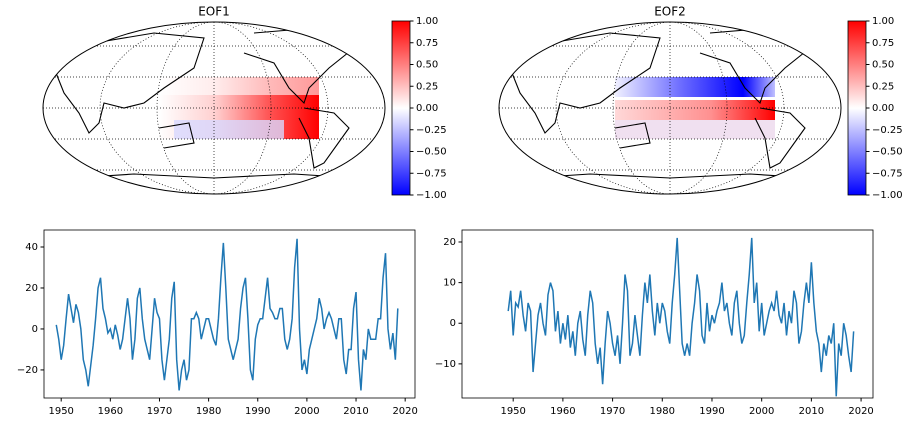 The width and height of the screenshot is (909, 431). Describe the element at coordinates (445, 364) in the screenshot. I see `y-tick-label: −10` at that location.